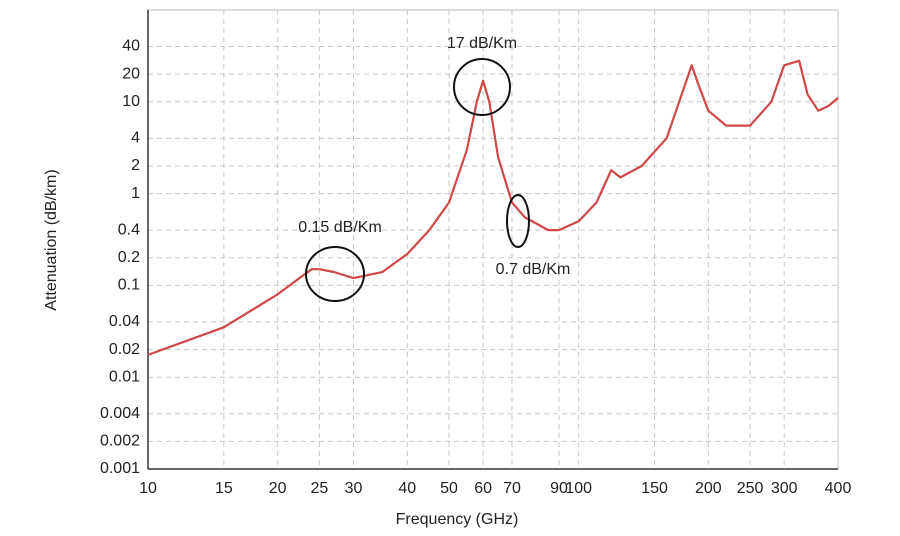 This screenshot has width=900, height=536. I want to click on x-tick-label: 60, so click(483, 488).